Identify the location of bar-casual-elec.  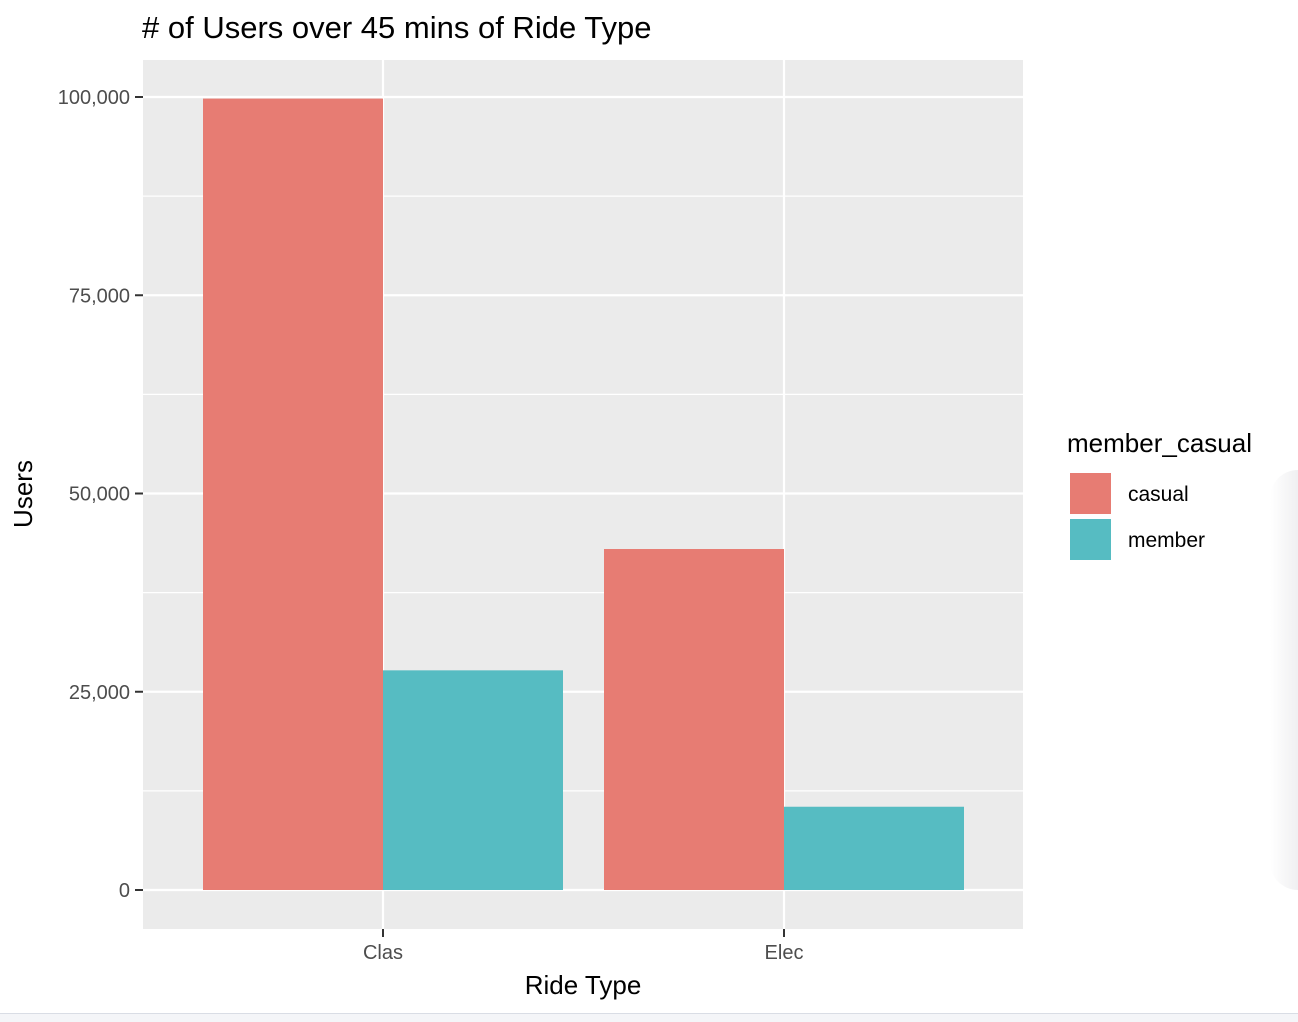
(694, 719).